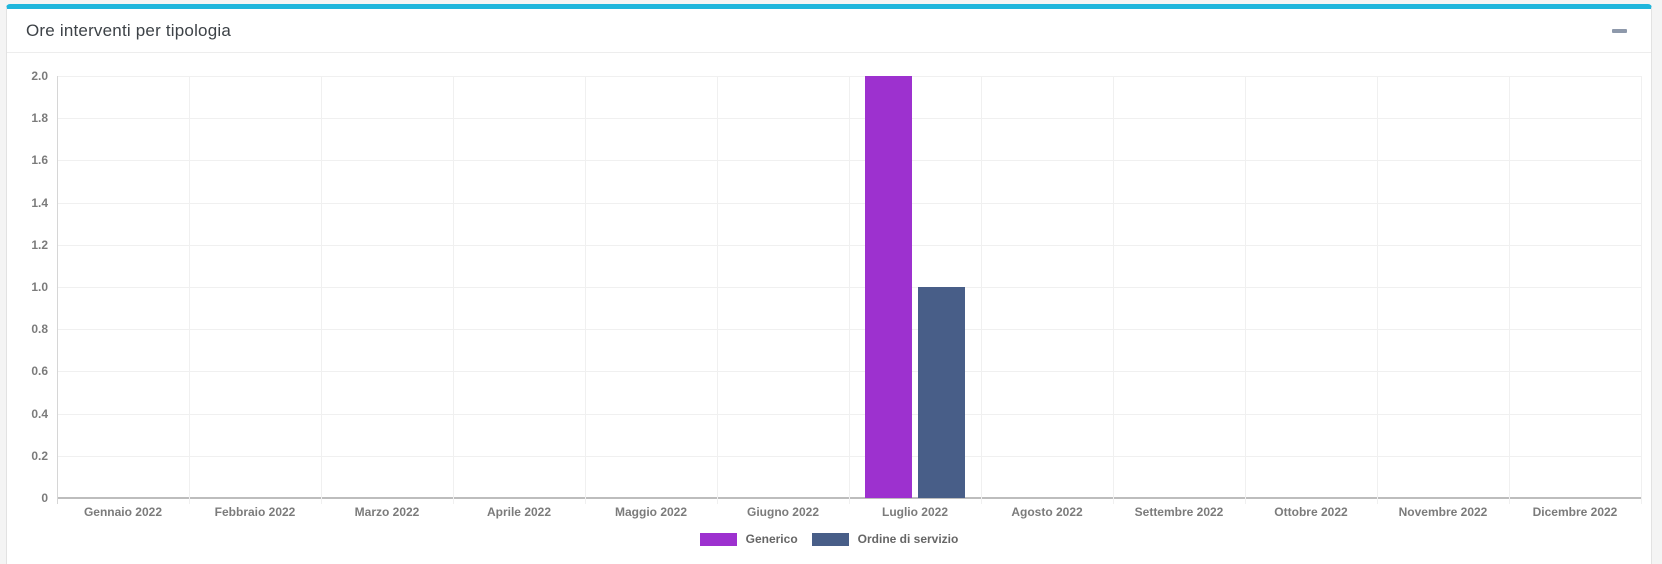 The width and height of the screenshot is (1662, 564). I want to click on y-axis-tick-label: 1.2, so click(39, 244).